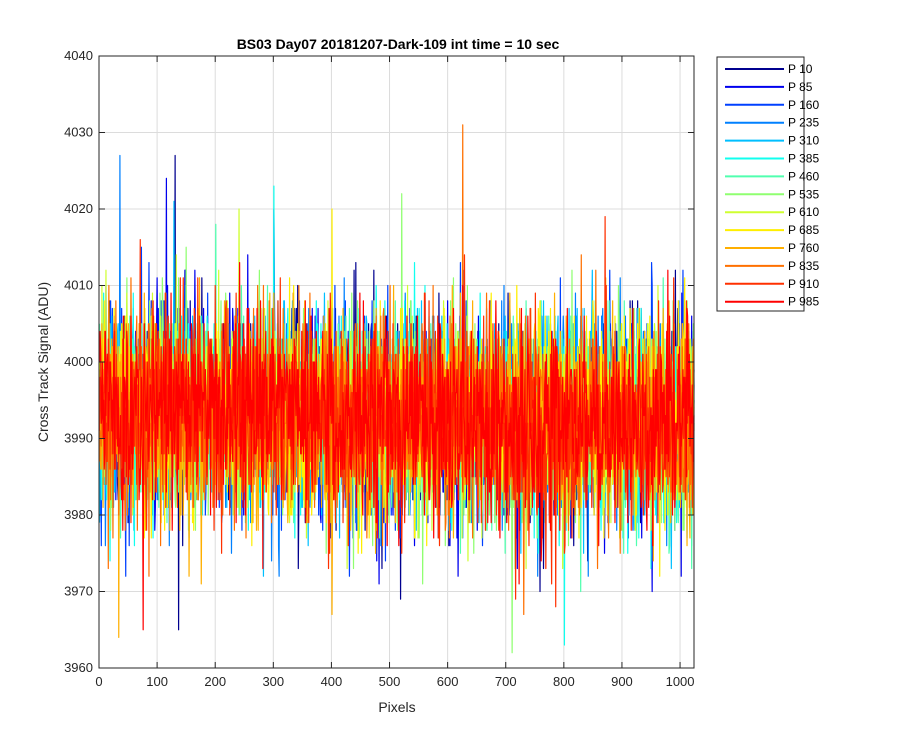 The height and width of the screenshot is (750, 900). Describe the element at coordinates (622, 681) in the screenshot. I see `x-tick-label: 900` at that location.